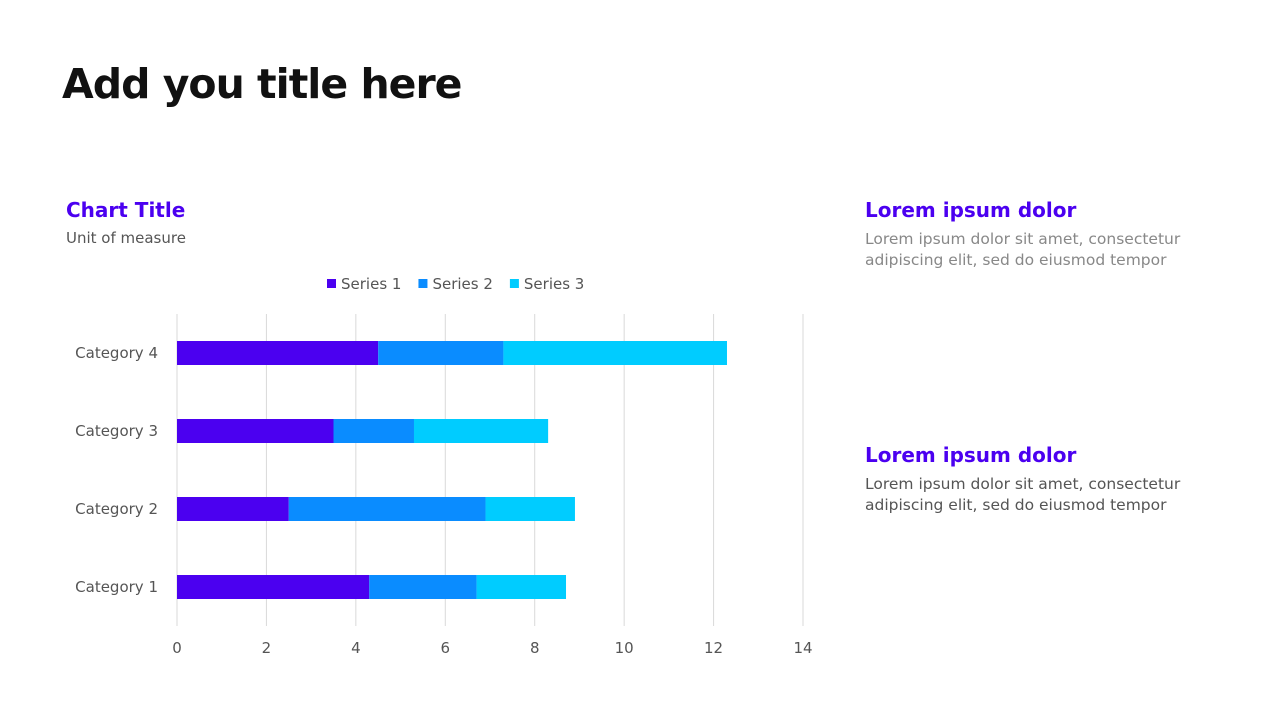 The image size is (1280, 720). I want to click on category-label: Category 4, so click(116, 353).